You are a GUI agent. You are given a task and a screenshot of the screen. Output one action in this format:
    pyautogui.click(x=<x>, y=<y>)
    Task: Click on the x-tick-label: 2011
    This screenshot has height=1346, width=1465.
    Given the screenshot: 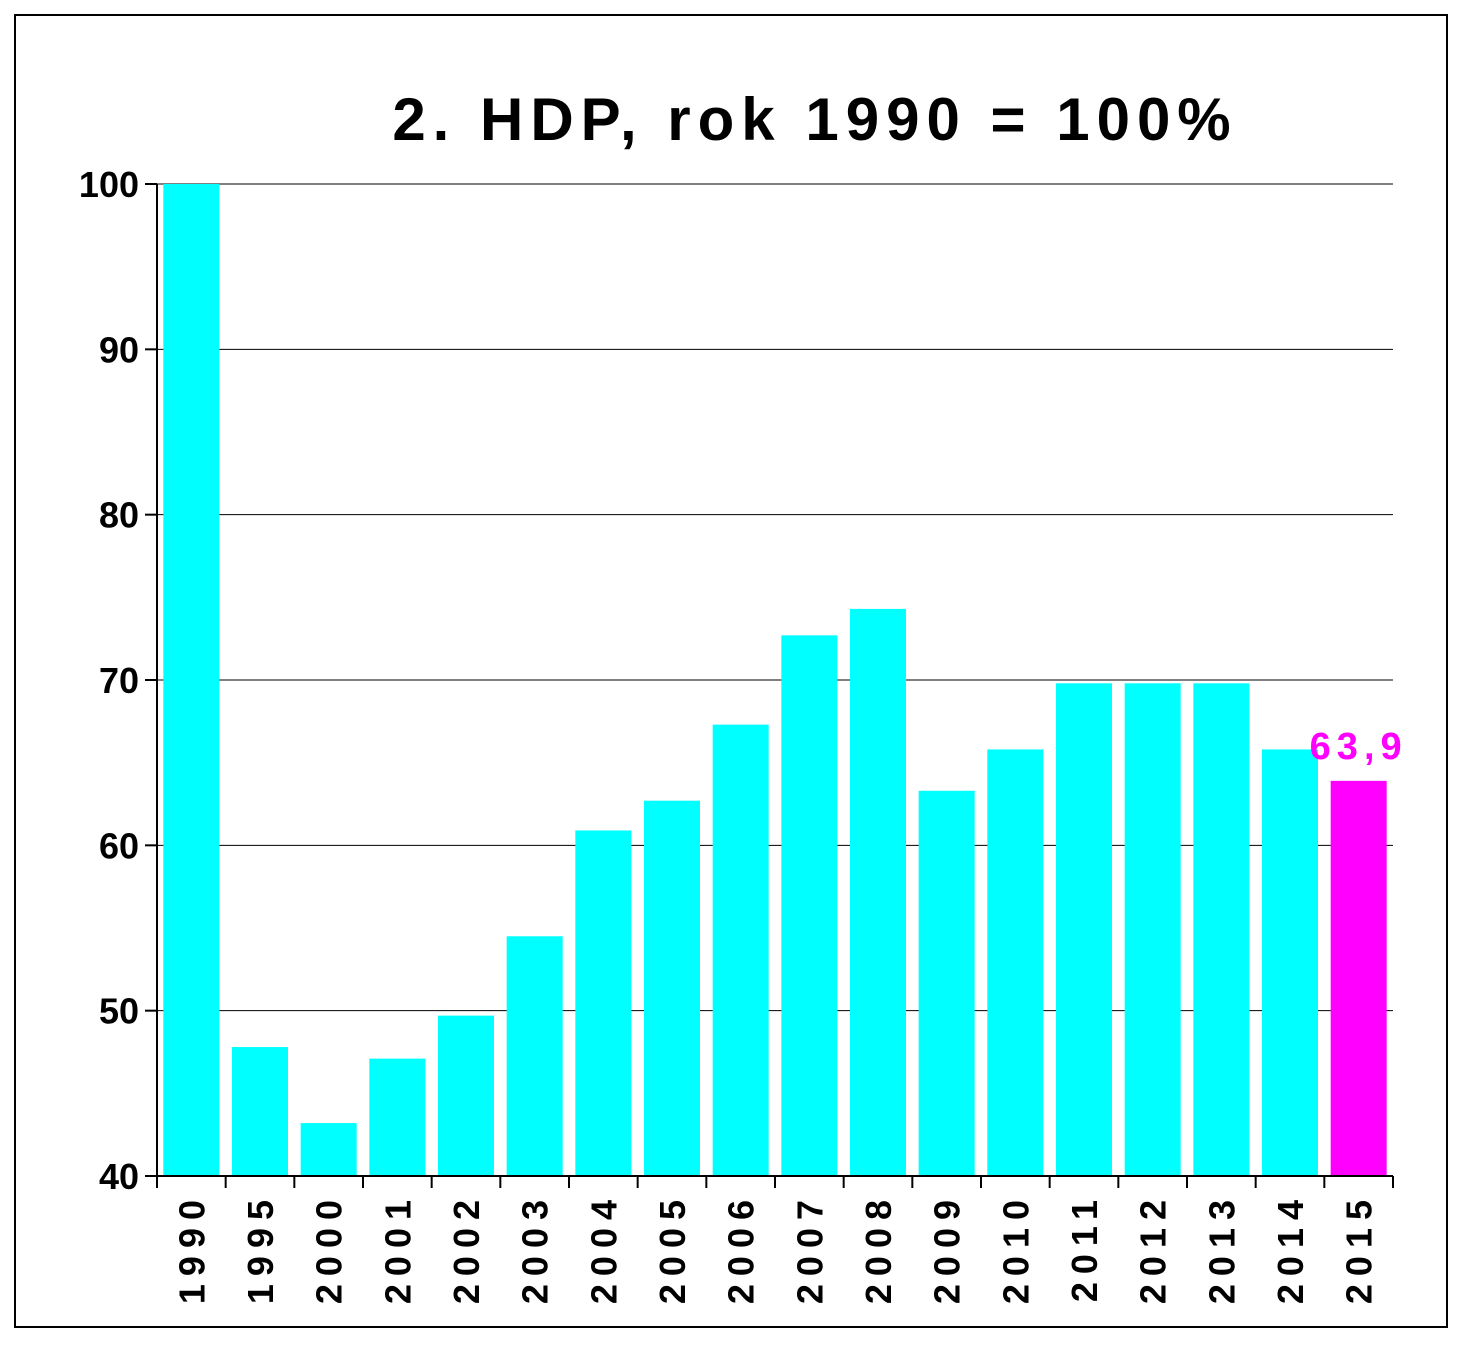 What is the action you would take?
    pyautogui.click(x=1084, y=1247)
    